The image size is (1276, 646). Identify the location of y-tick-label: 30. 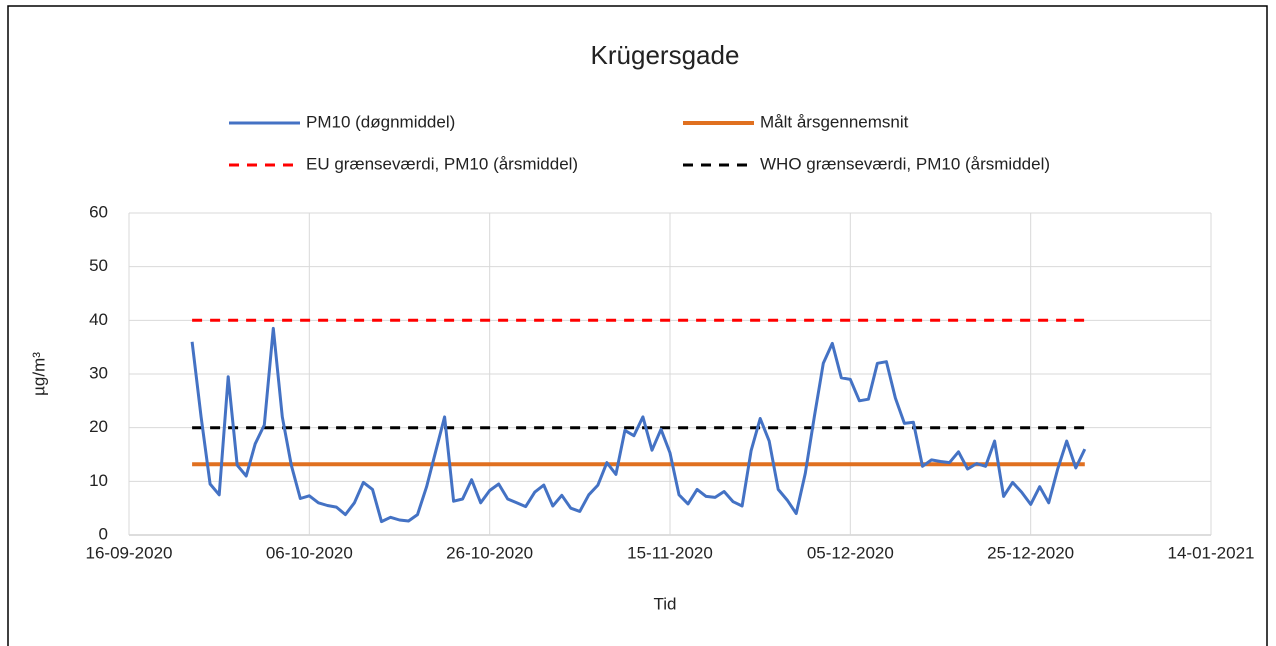
(98, 372).